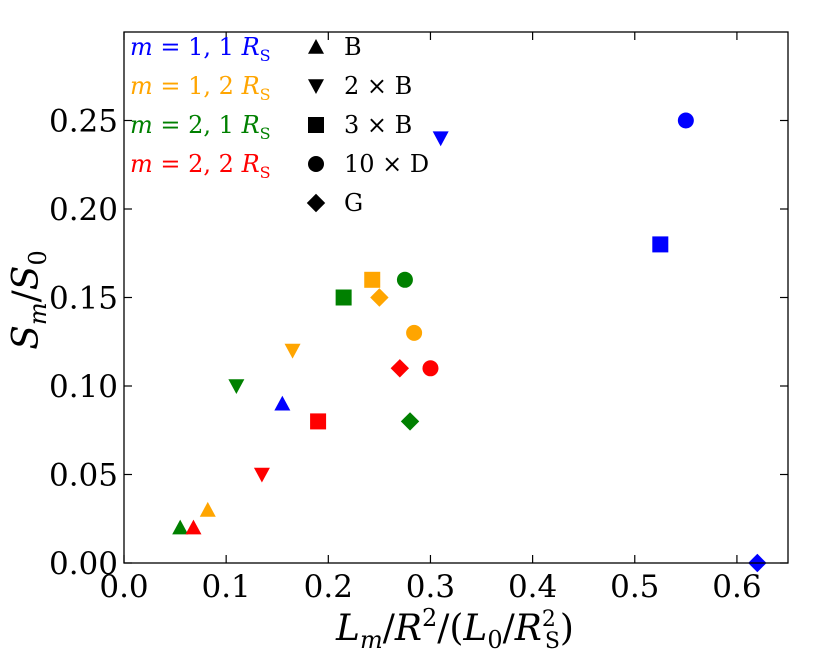 Image resolution: width=830 pixels, height=663 pixels. Describe the element at coordinates (225, 587) in the screenshot. I see `x-tick-label: 0.1` at that location.